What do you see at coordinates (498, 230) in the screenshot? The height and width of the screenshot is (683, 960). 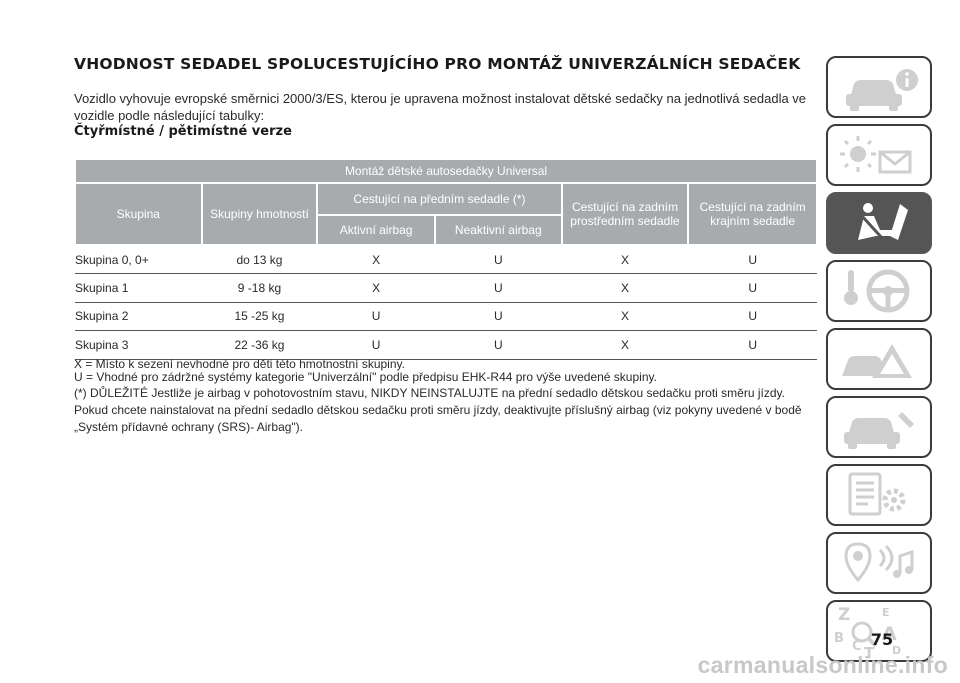 I see `header-airbag-inactive: Neaktivní airbag` at bounding box center [498, 230].